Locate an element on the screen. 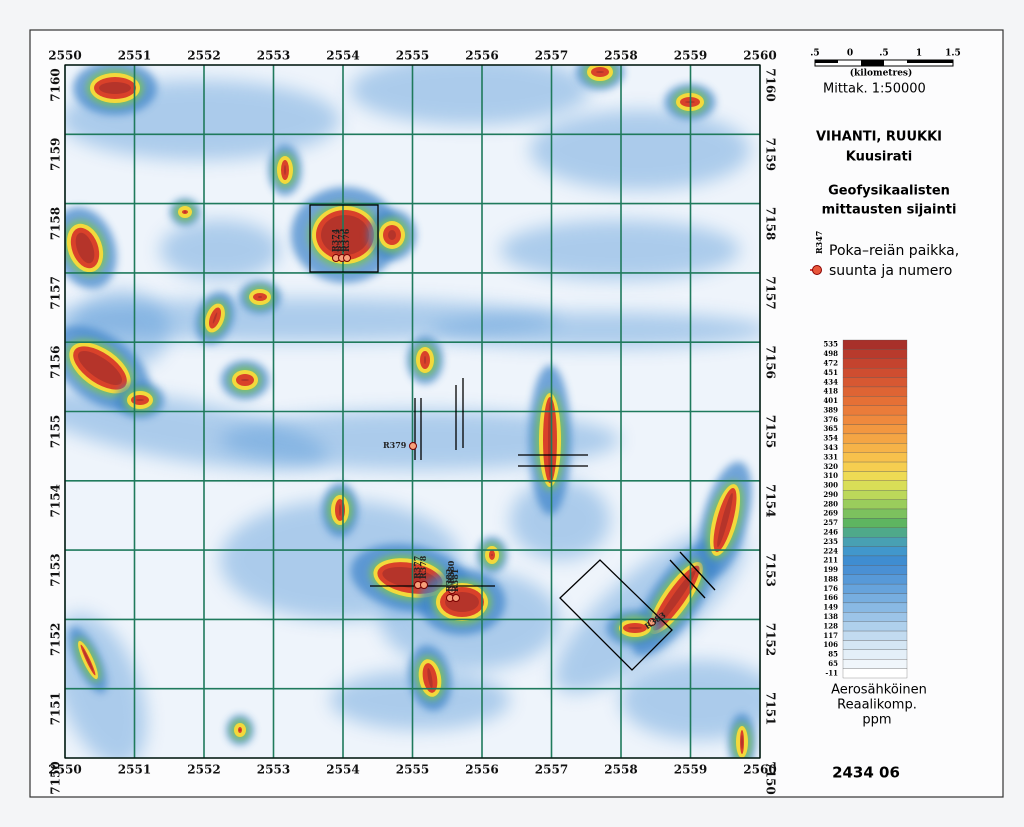  color-level: 498 is located at coordinates (830, 353).